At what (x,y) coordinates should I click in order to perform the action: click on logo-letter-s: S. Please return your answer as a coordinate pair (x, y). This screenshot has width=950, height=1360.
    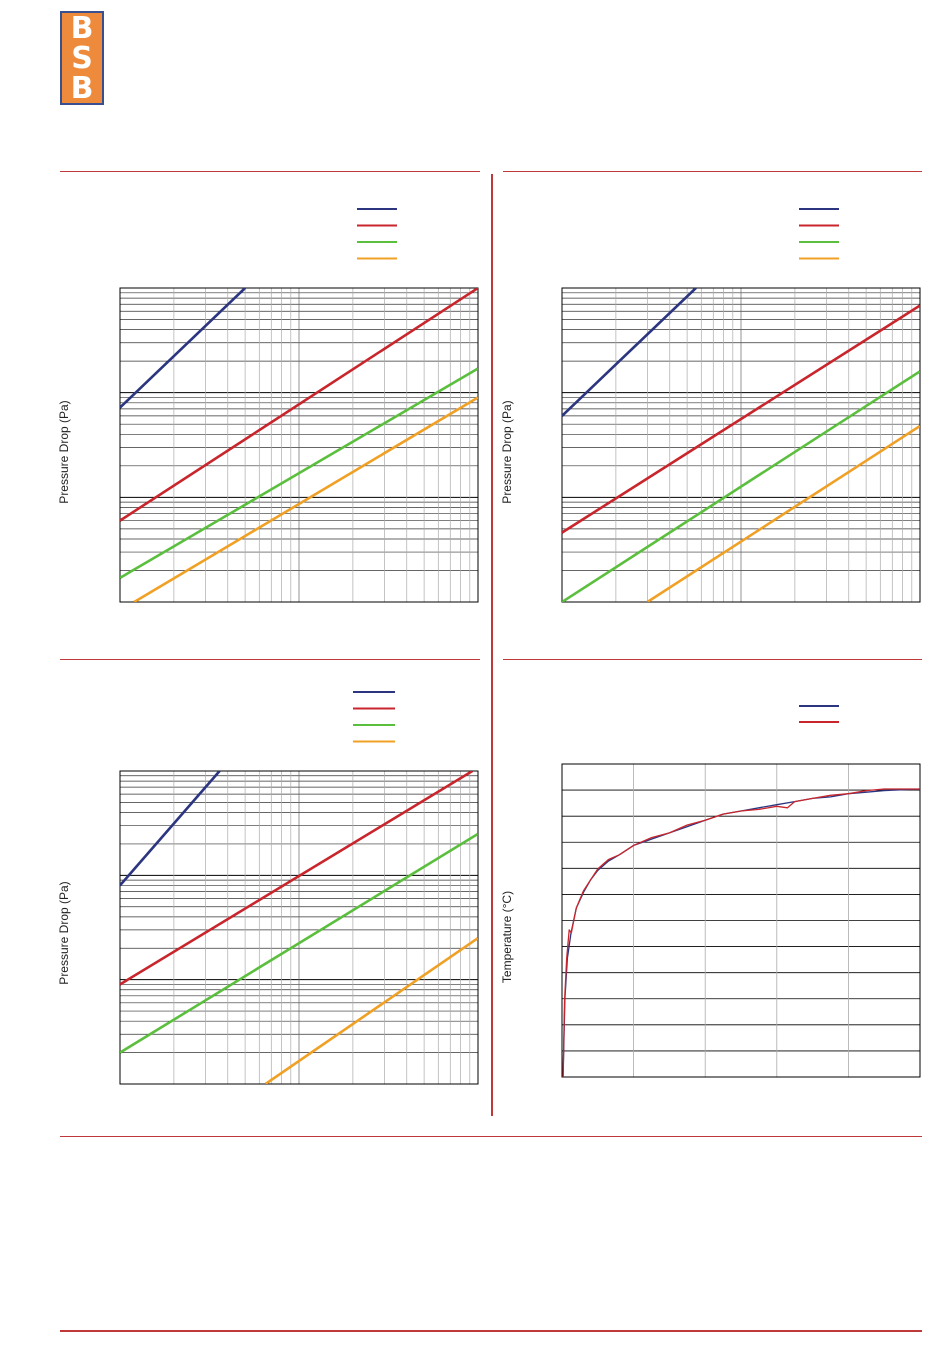
    Looking at the image, I should click on (82, 58).